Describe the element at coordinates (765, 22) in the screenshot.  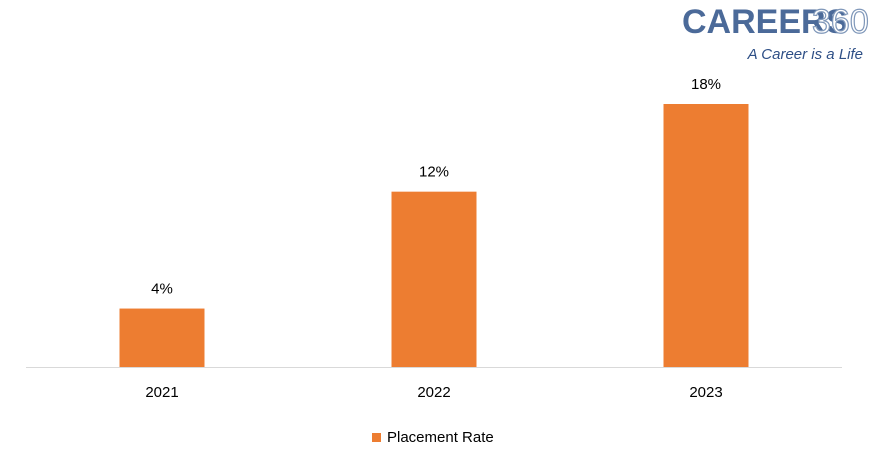
I see `logo-brand: CAREERS` at that location.